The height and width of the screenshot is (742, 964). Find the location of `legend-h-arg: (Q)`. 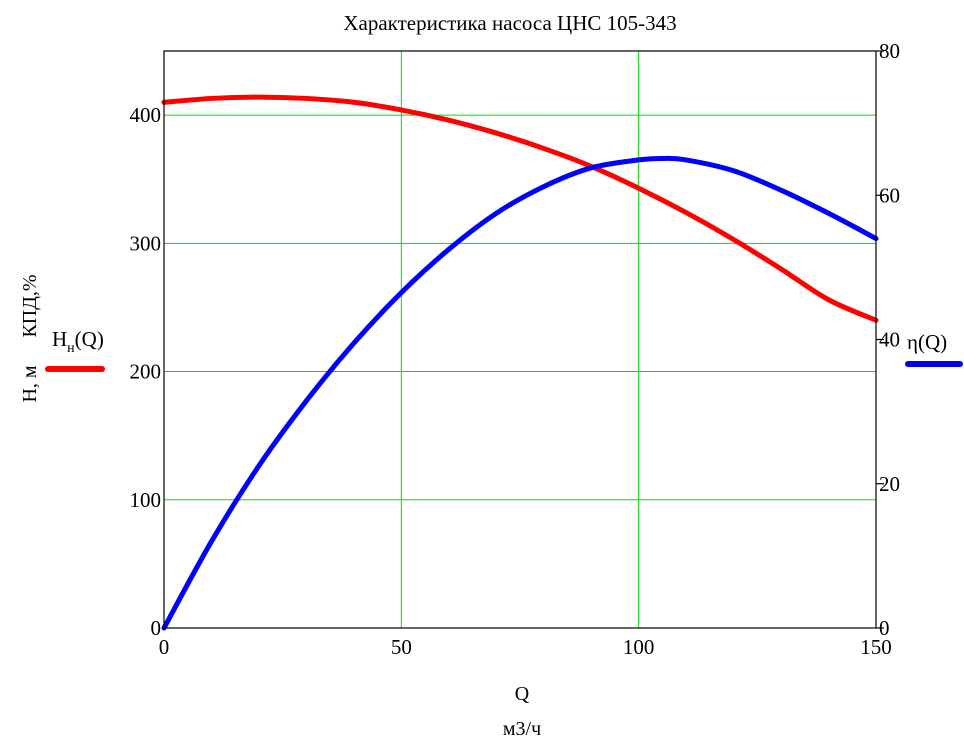

legend-h-arg: (Q) is located at coordinates (89, 339).